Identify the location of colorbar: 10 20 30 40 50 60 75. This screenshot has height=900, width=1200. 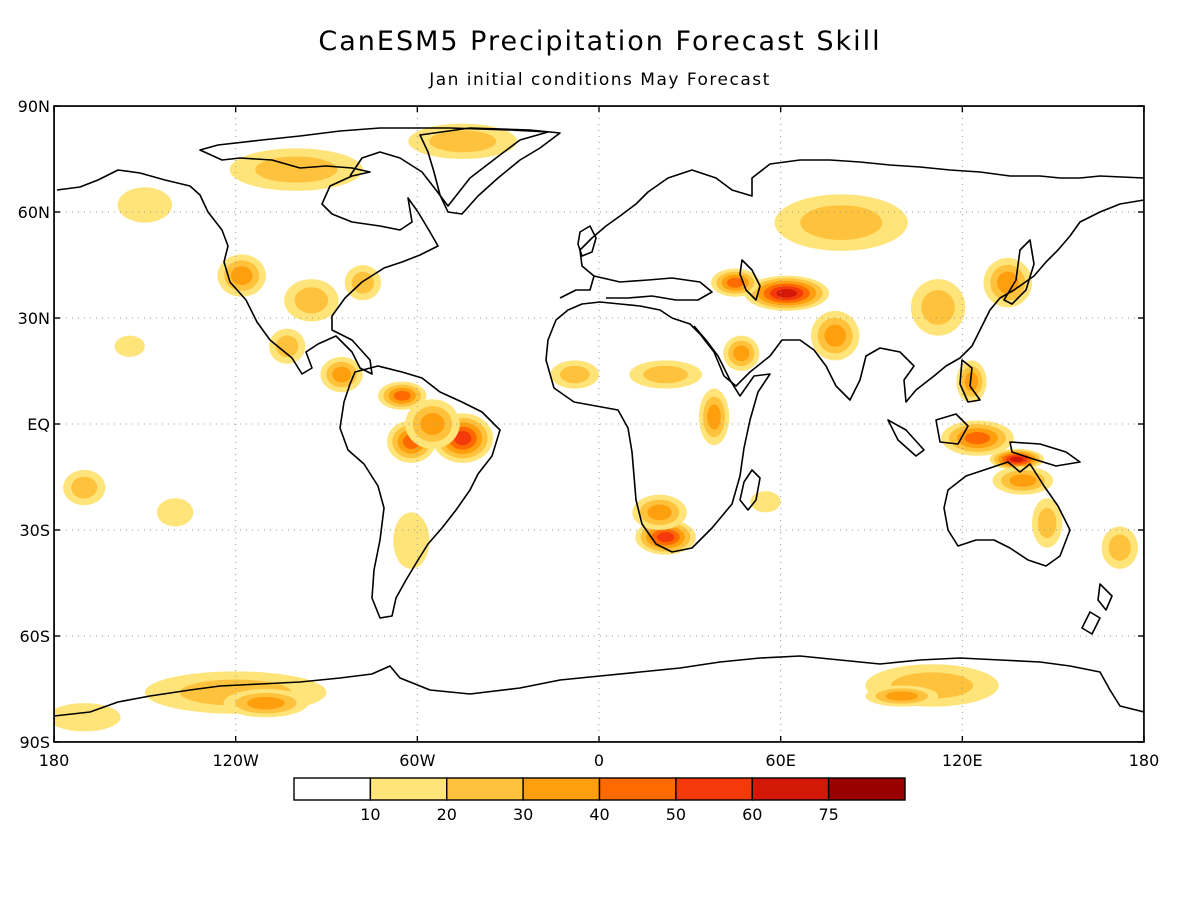
(599, 800).